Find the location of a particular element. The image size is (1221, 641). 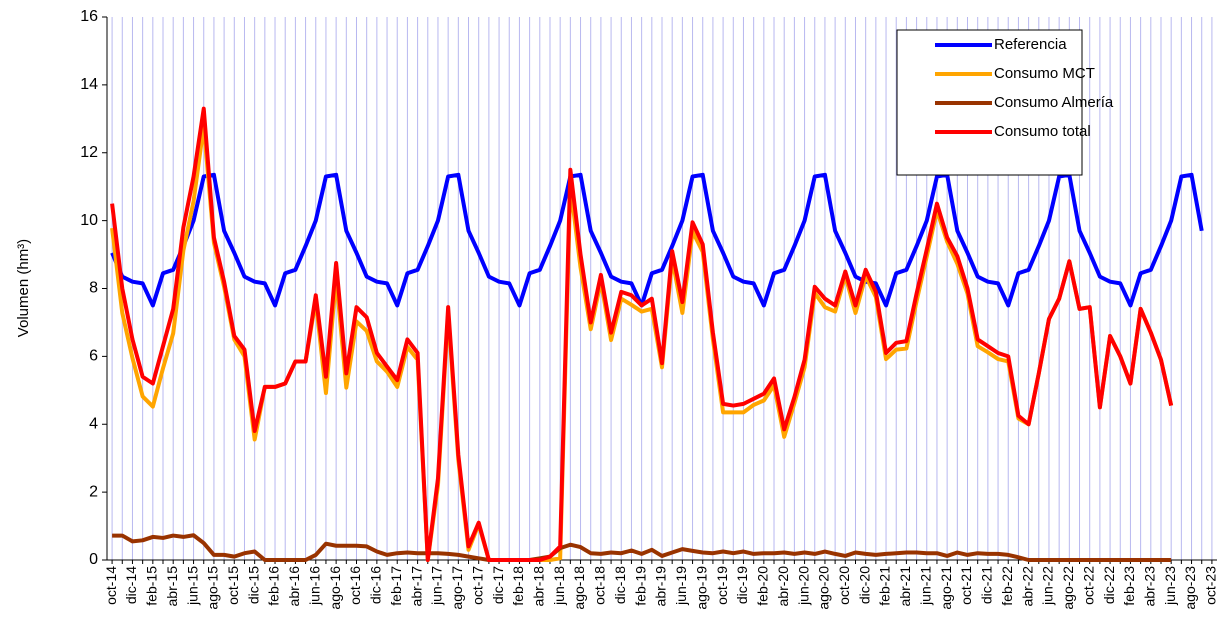

y-tick-label: 8 is located at coordinates (93, 288).